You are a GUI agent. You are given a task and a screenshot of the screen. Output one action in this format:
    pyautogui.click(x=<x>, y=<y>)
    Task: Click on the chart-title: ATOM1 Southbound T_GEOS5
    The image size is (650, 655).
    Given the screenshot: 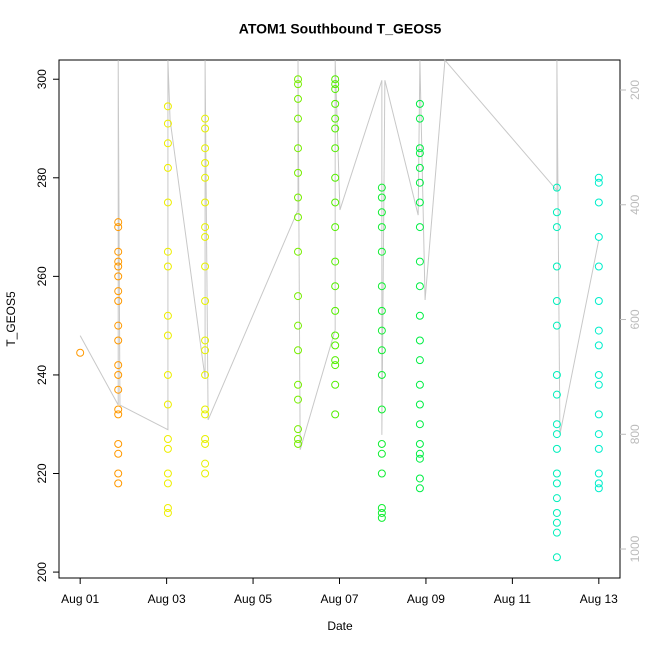 What is the action you would take?
    pyautogui.click(x=340, y=29)
    